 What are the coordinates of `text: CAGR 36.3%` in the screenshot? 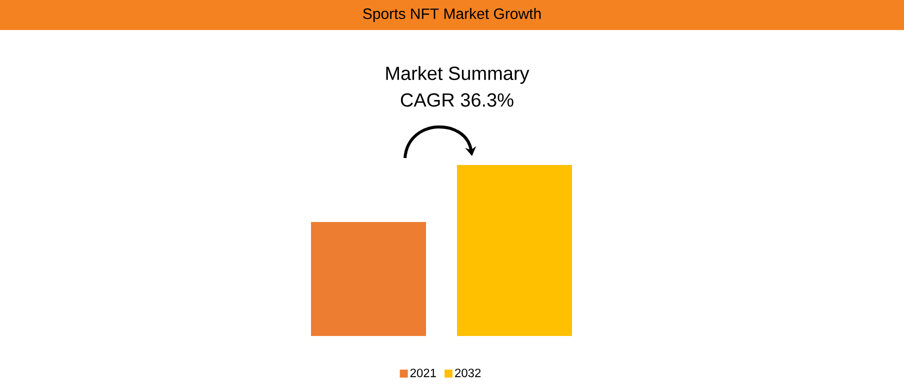 It's located at (457, 100).